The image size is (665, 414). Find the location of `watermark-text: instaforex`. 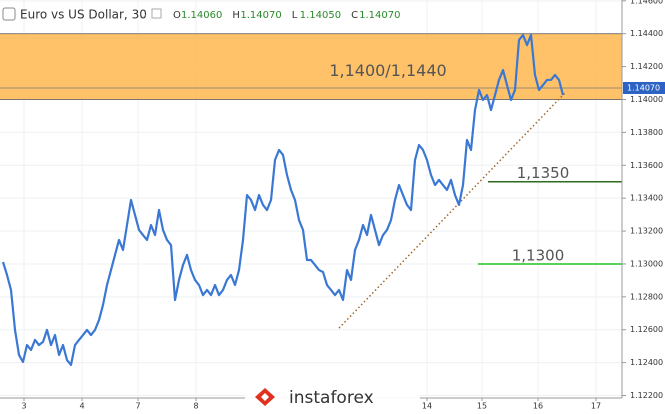

watermark-text: instaforex is located at coordinates (331, 398).